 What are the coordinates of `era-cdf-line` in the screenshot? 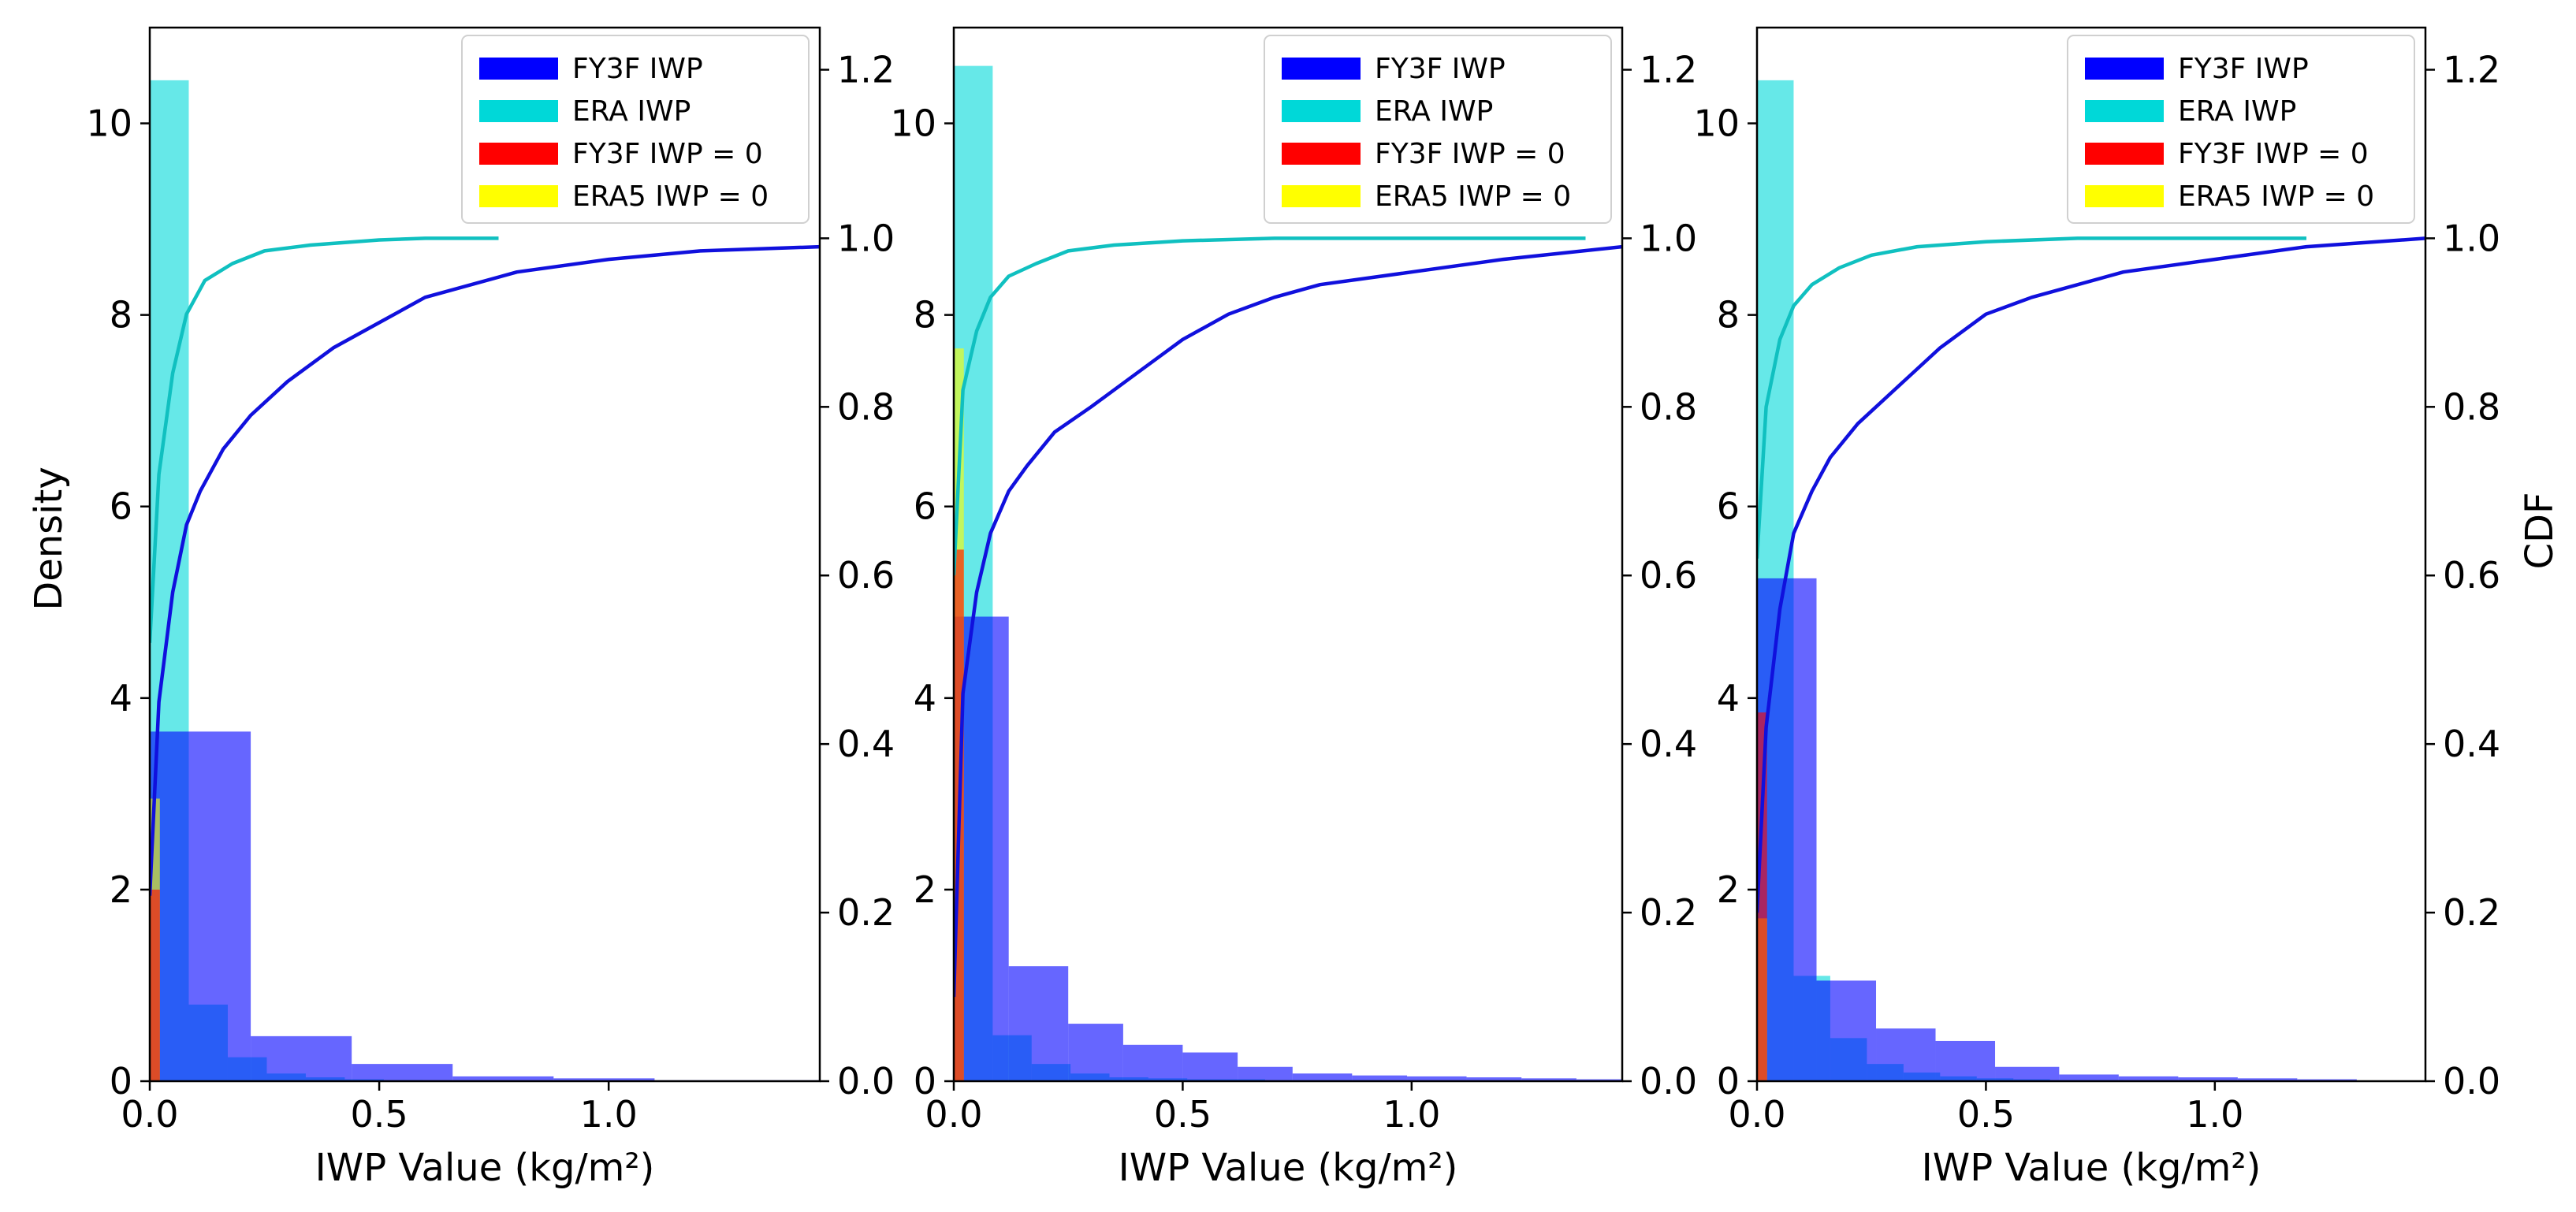 It's located at (324, 439).